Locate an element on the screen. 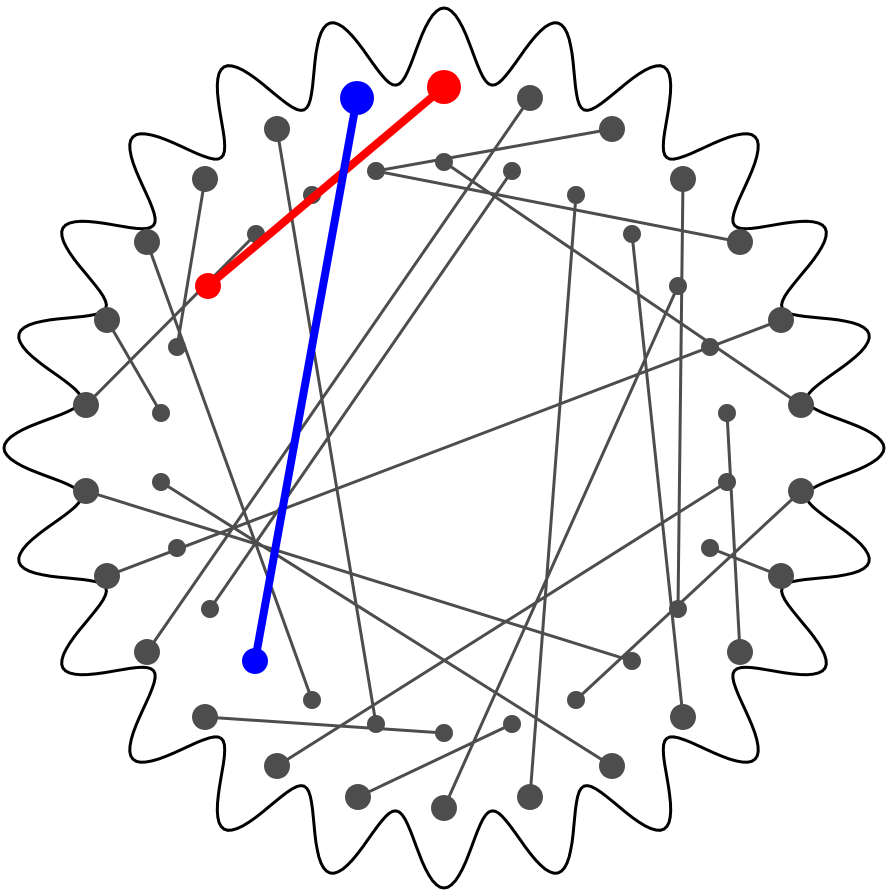 This screenshot has width=888, height=896. highlight-edge-blue is located at coordinates (306, 379).